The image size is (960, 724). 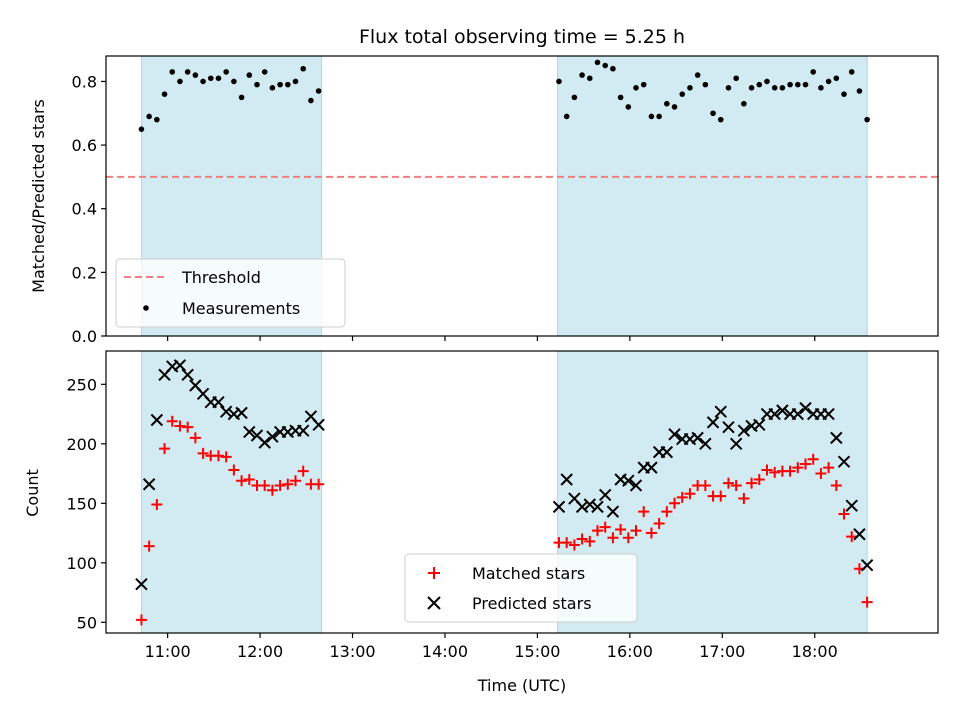 I want to click on y-tick-label: 0.4, so click(x=84, y=209).